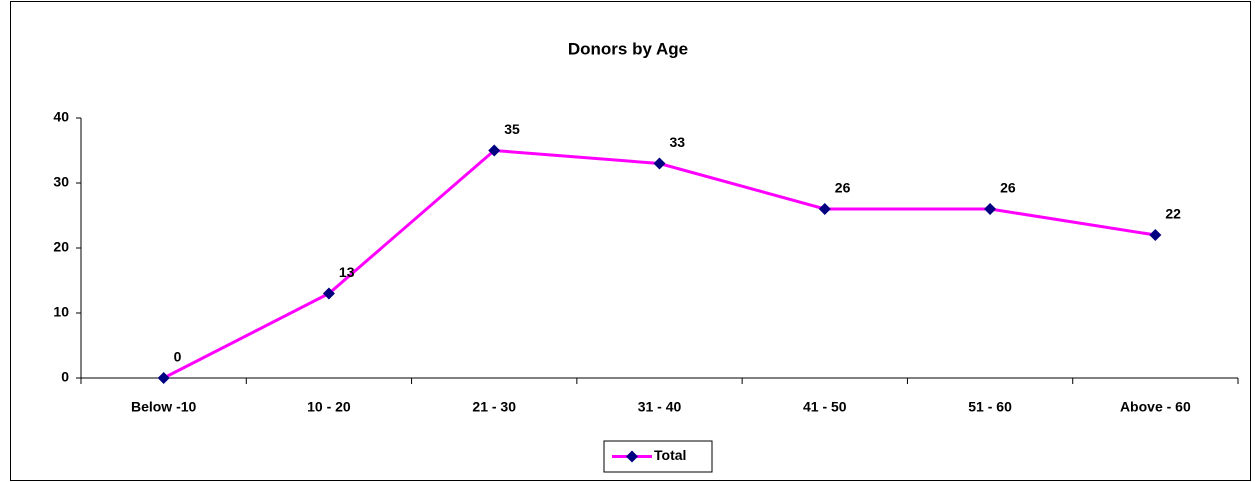 The height and width of the screenshot is (482, 1255). What do you see at coordinates (628, 48) in the screenshot?
I see `chart-title: Donors by Age` at bounding box center [628, 48].